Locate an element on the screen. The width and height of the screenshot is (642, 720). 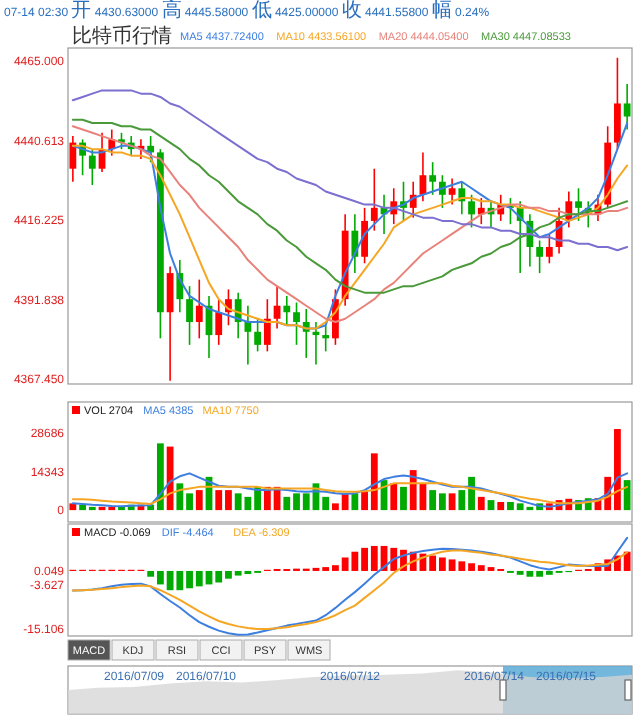
chart-subtitle: 比特币行情 is located at coordinates (122, 36).